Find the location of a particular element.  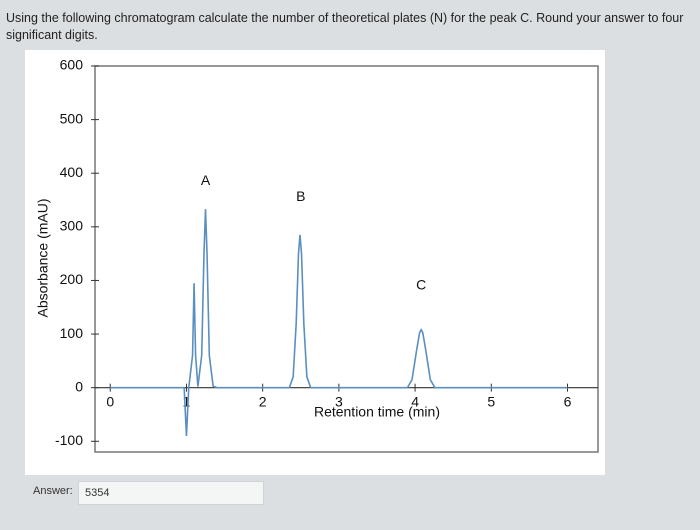

x-tick-label: 3 is located at coordinates (339, 401).